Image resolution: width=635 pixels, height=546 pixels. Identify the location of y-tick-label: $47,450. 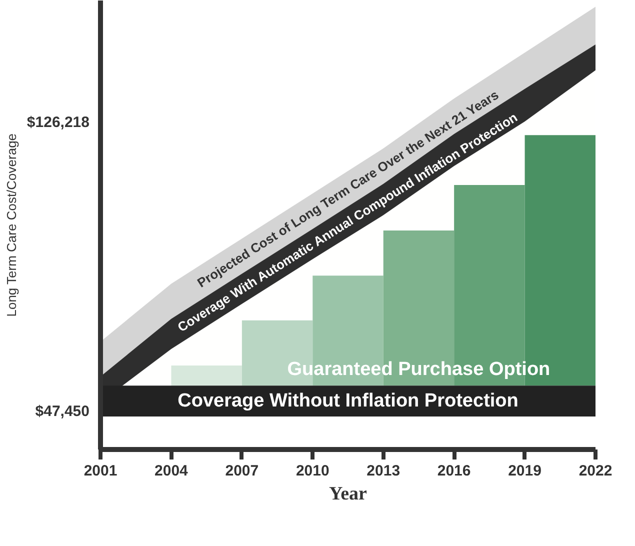
(62, 411).